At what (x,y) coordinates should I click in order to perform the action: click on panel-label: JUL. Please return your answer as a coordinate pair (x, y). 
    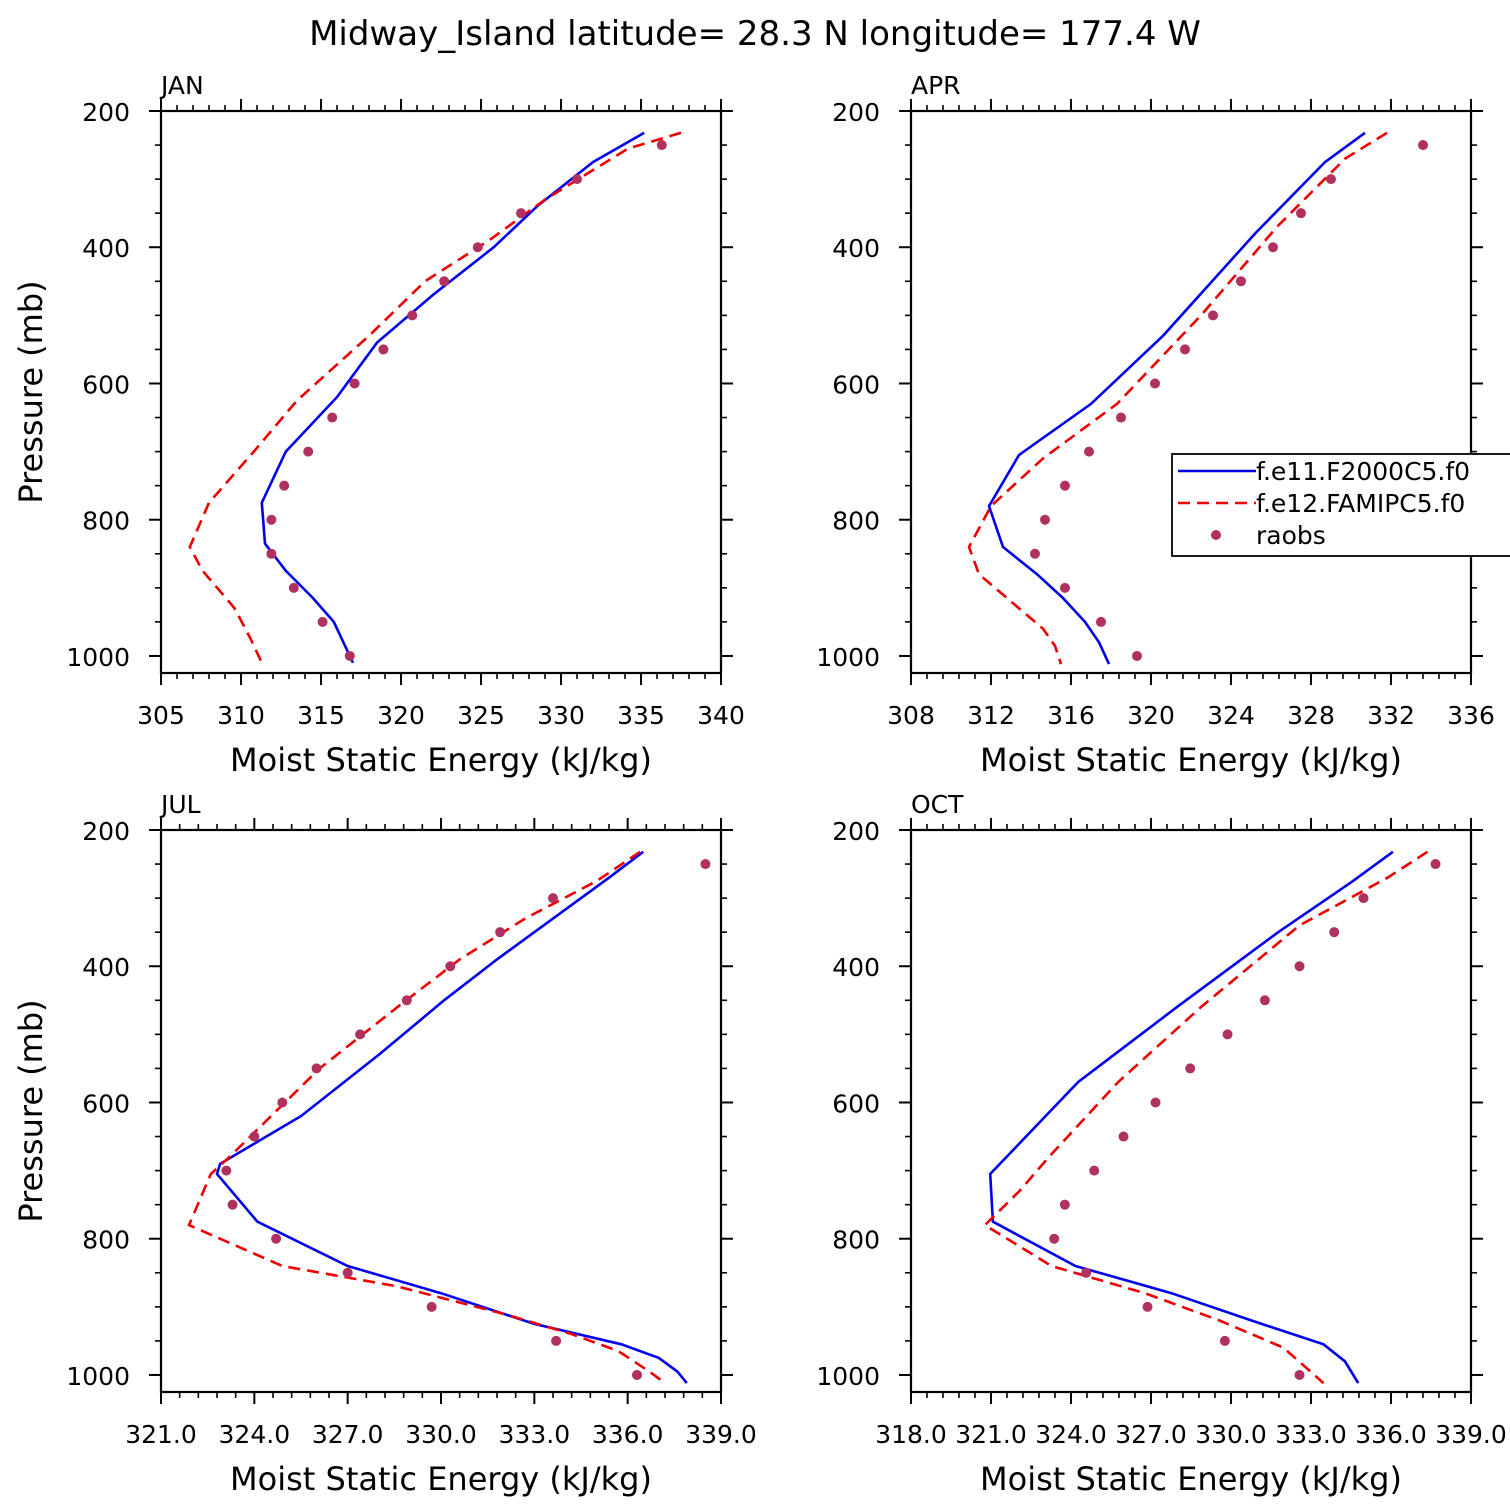
    Looking at the image, I should click on (180, 804).